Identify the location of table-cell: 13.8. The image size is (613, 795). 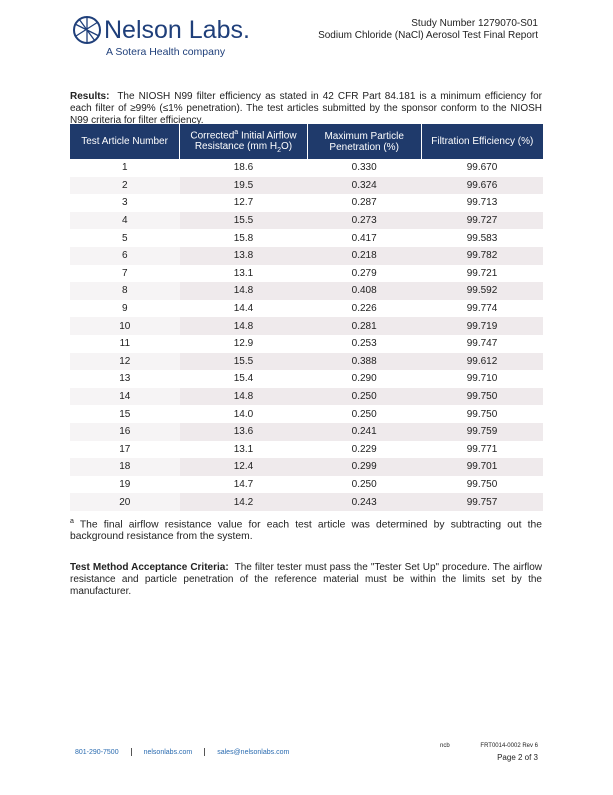
(243, 255).